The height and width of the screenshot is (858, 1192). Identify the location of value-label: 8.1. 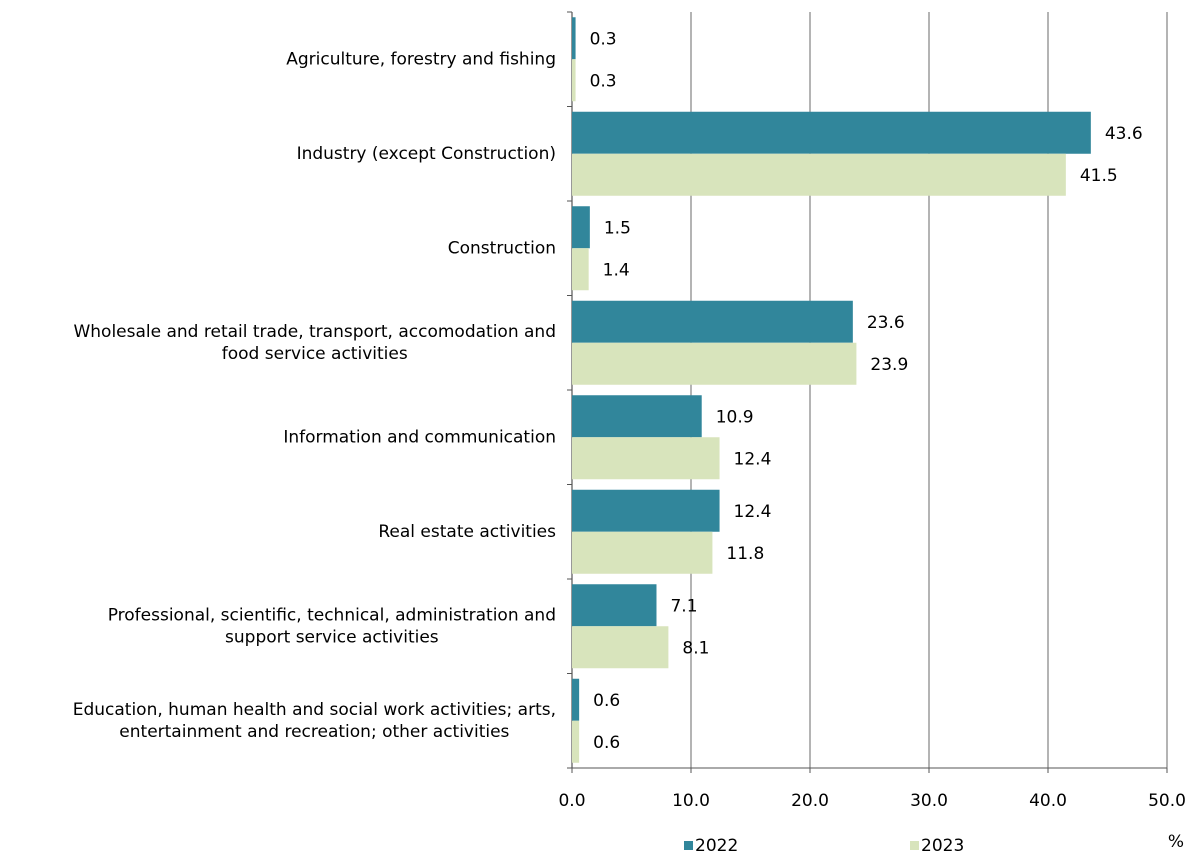
(695, 648).